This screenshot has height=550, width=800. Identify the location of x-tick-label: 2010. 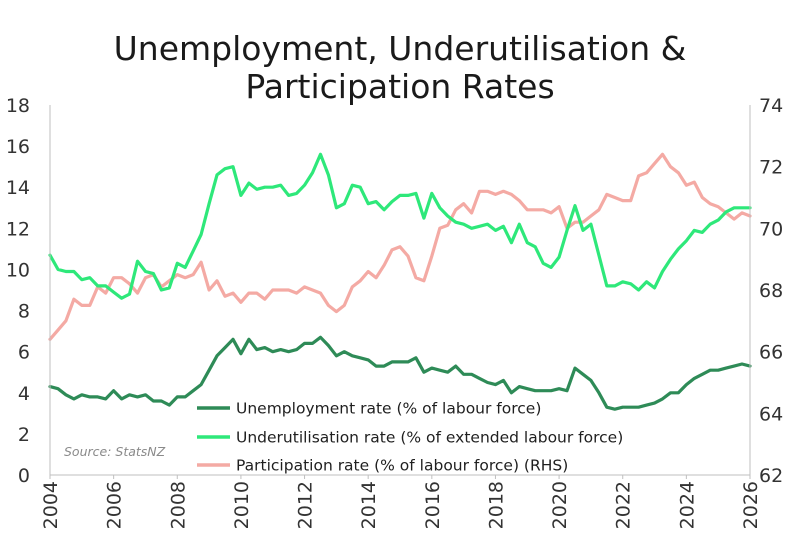
(242, 505).